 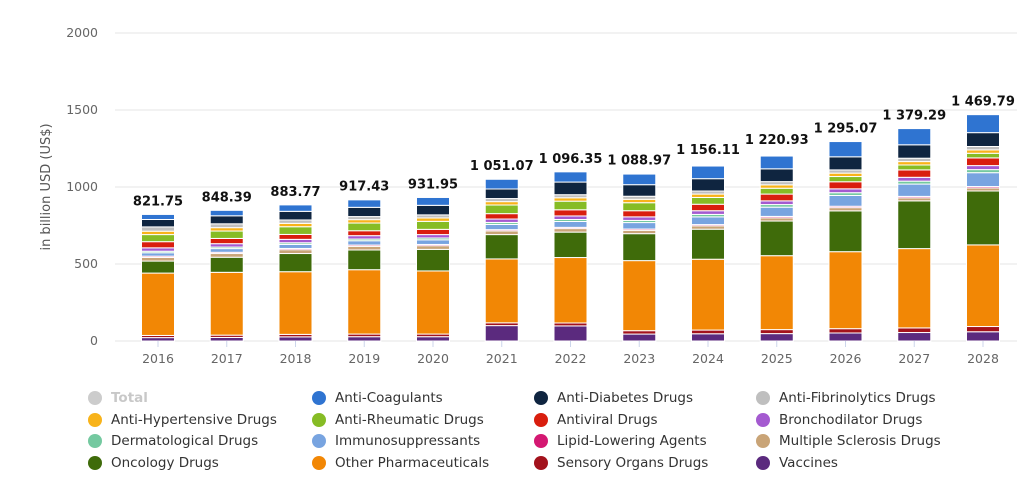 What do you see at coordinates (839, 420) in the screenshot?
I see `legend-item-bronchodilator-drugs: Bronchodilator Drugs` at bounding box center [839, 420].